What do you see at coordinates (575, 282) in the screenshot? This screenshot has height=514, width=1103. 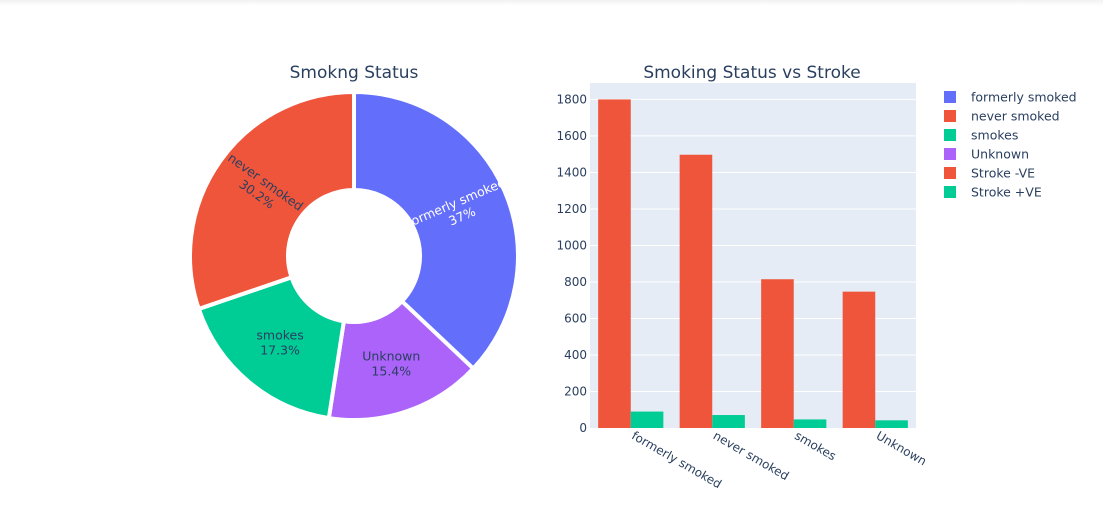 I see `y-tick-label: 800` at bounding box center [575, 282].